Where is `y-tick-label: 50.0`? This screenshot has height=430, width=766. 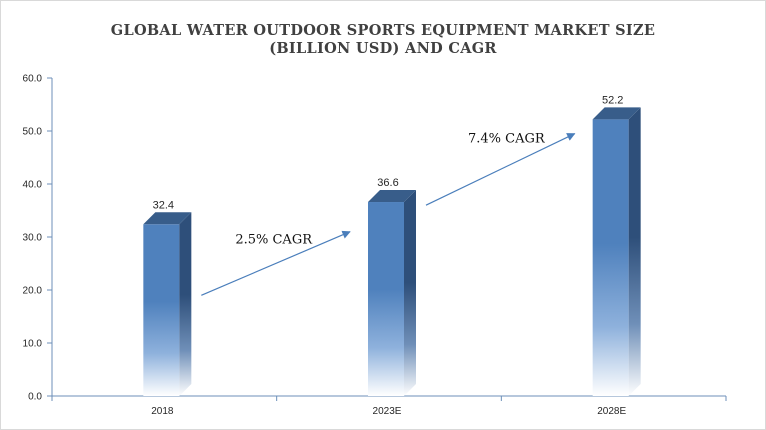
y-tick-label: 50.0 is located at coordinates (33, 132).